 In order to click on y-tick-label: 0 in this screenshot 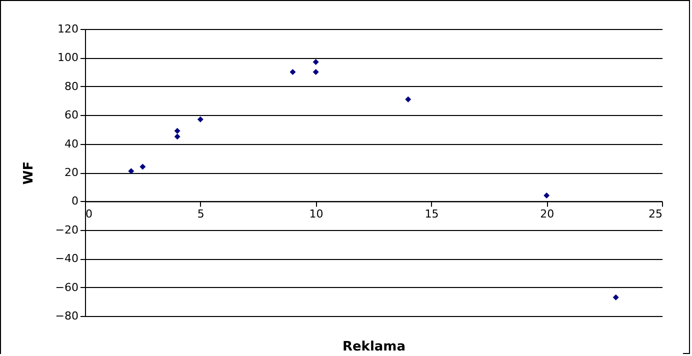, I will do `click(75, 201)`.